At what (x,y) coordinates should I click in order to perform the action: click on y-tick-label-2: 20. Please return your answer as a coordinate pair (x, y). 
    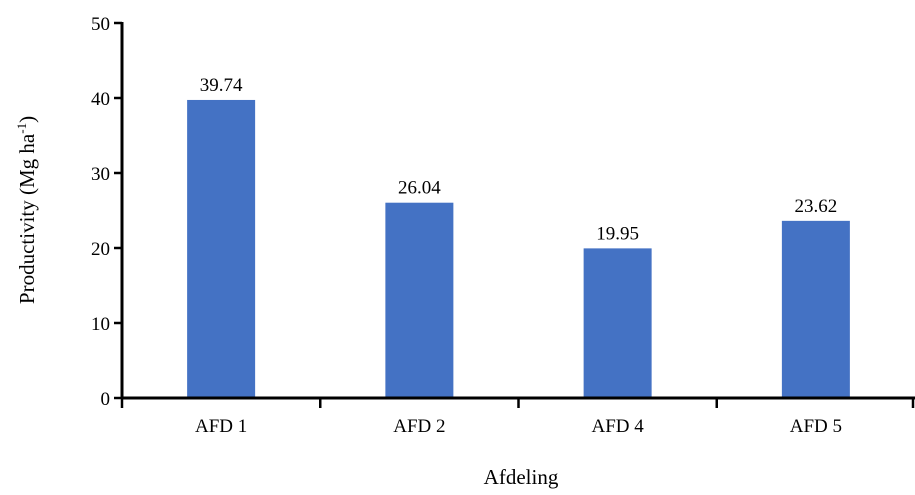
    Looking at the image, I should click on (100, 249).